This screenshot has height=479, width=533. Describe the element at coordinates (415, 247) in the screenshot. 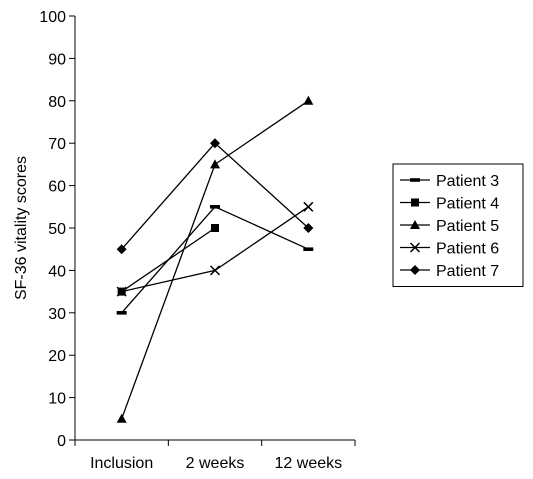

I see `legend-patient-6-marker` at that location.